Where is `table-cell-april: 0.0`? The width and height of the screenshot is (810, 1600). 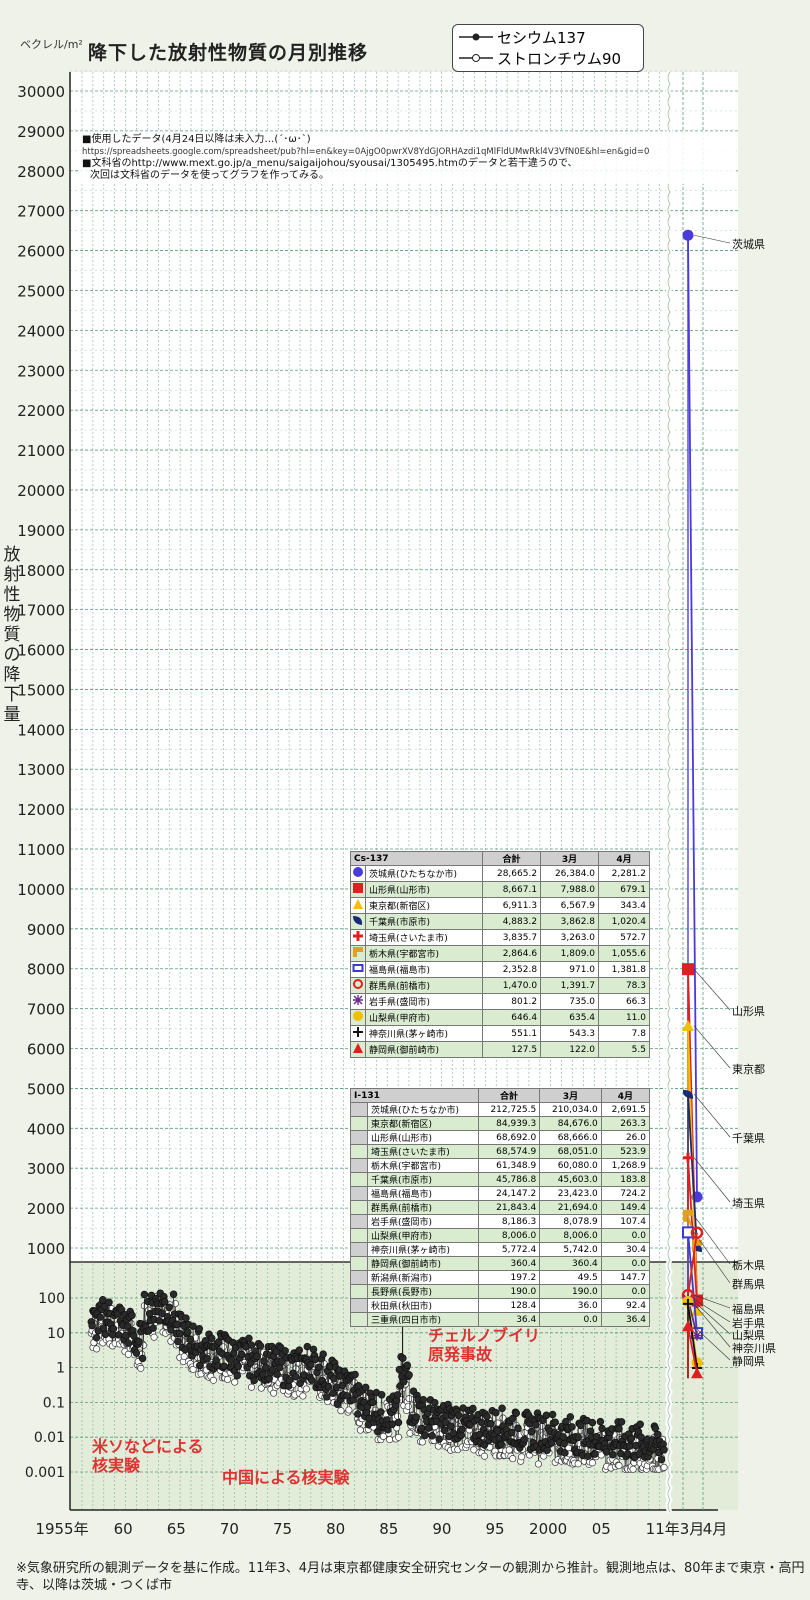
table-cell-april: 0.0 is located at coordinates (625, 1291).